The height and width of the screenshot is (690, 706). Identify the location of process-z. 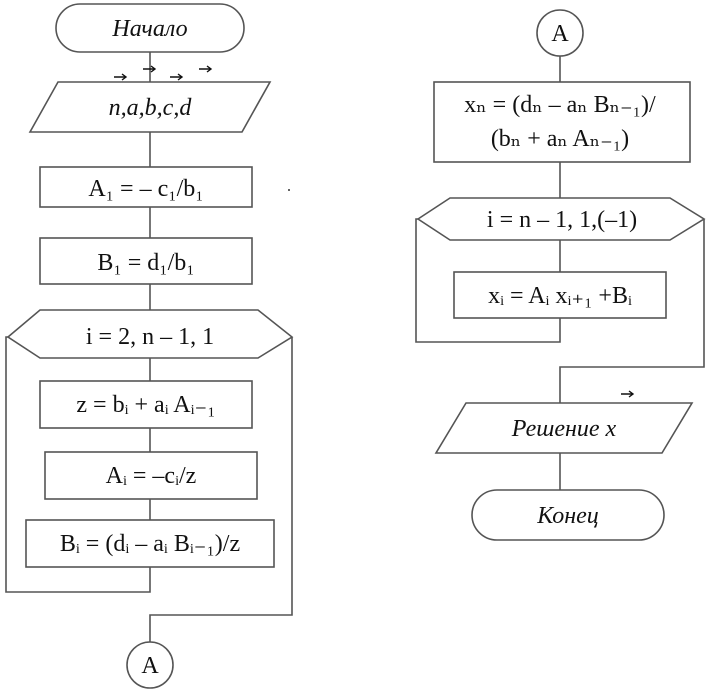
(146, 404).